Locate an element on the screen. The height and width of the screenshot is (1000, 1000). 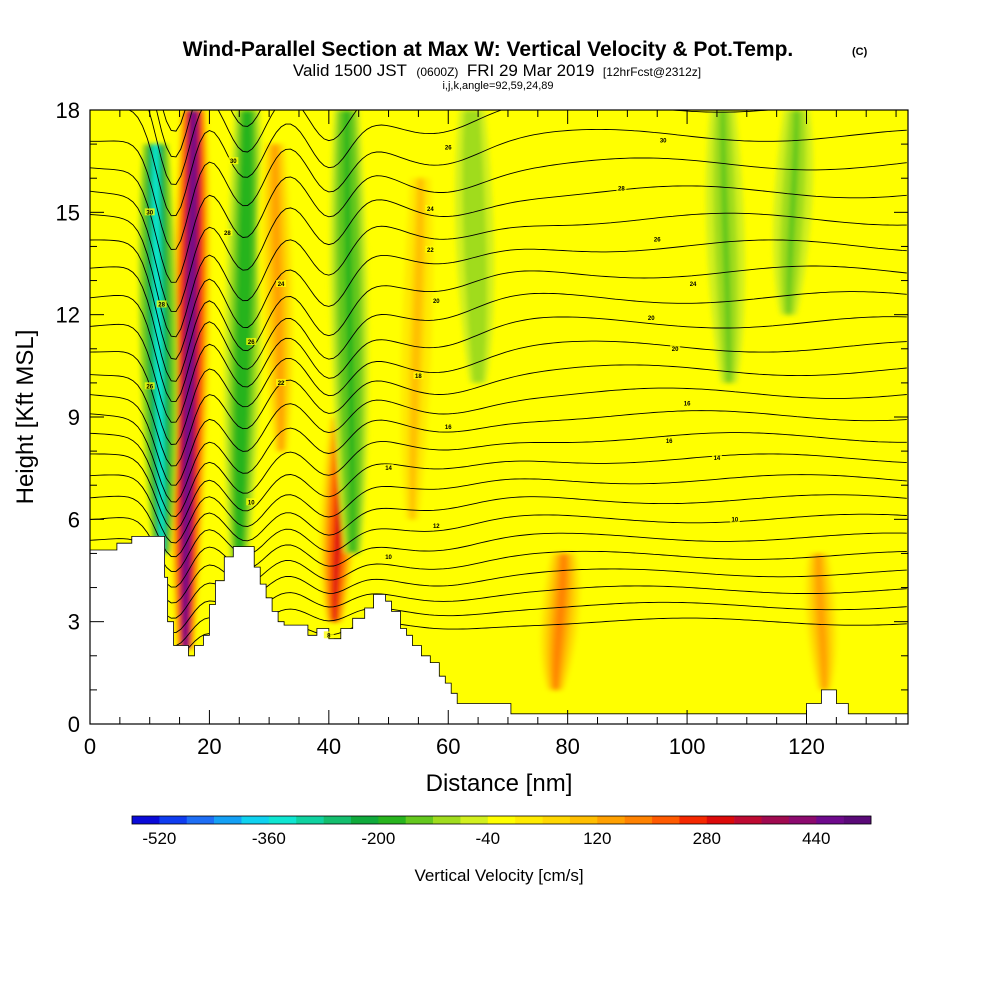
x-tick-label: 0 is located at coordinates (90, 746).